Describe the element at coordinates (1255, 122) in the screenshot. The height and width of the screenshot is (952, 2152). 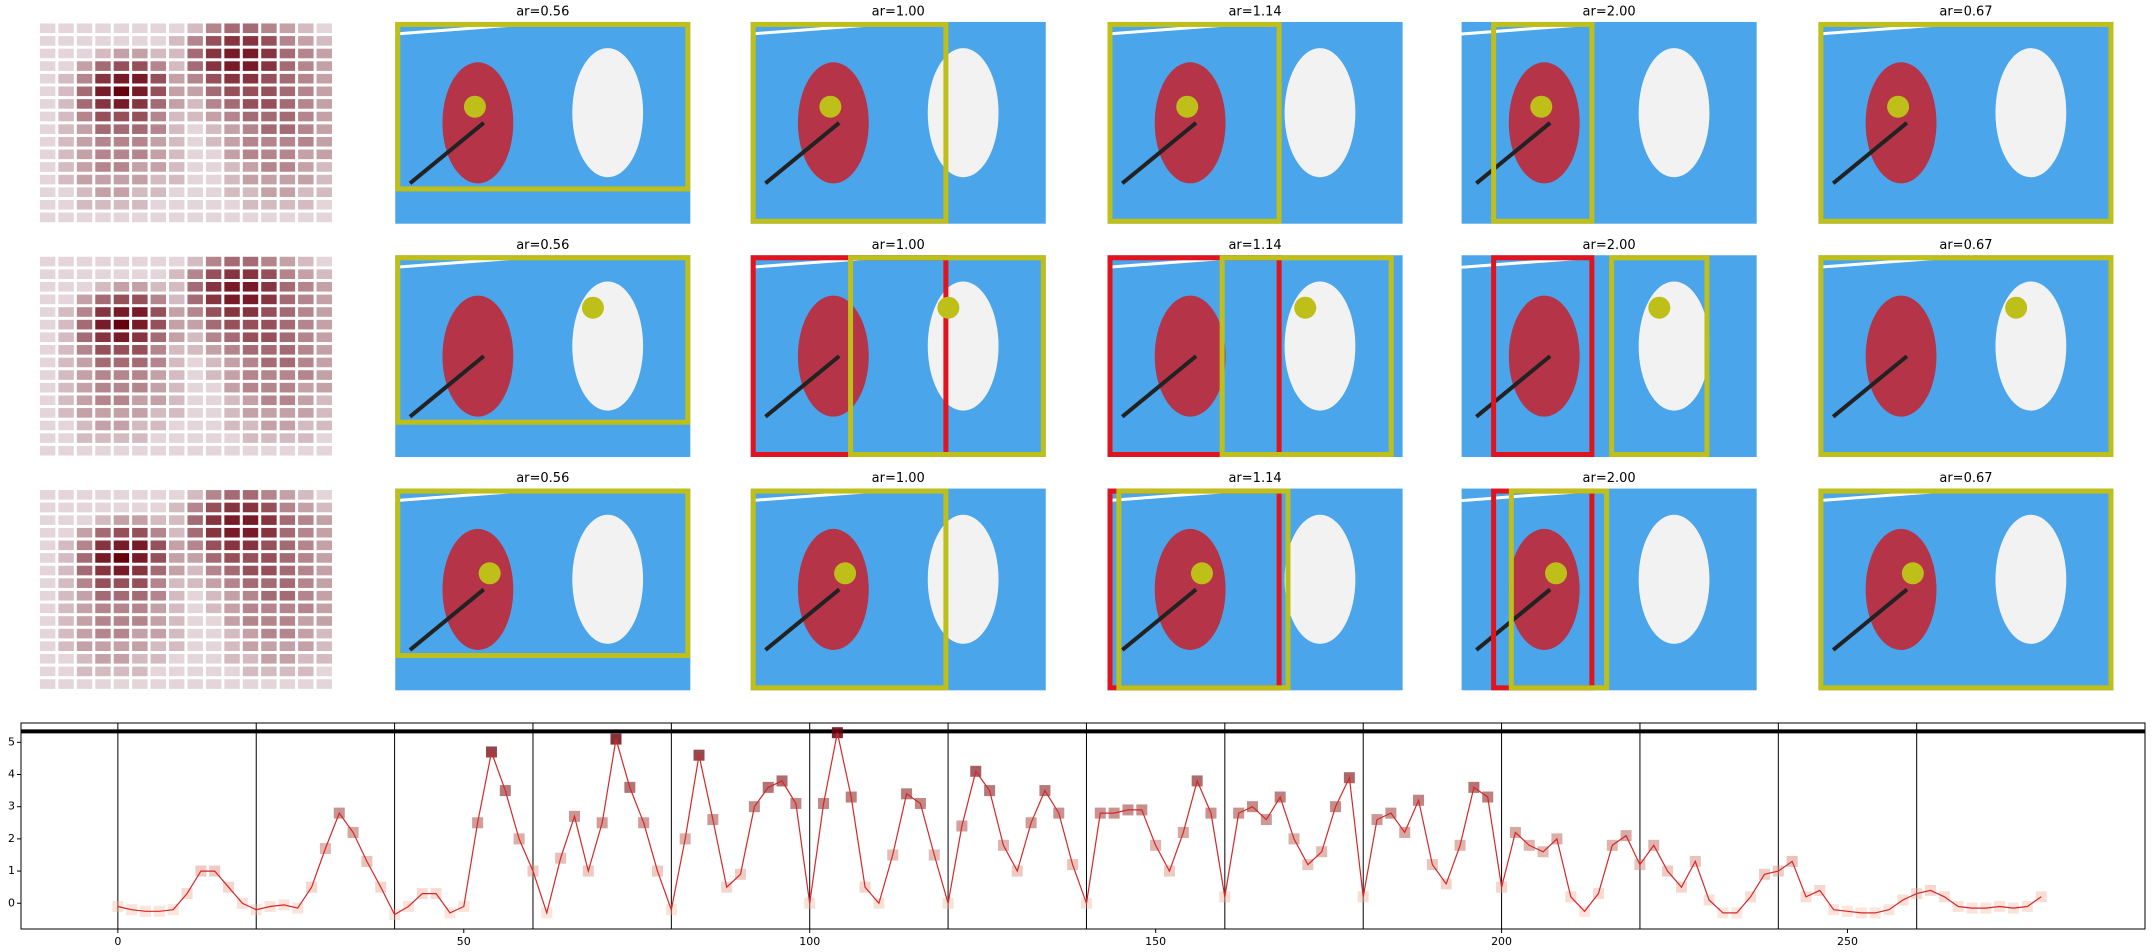
I see `photo` at that location.